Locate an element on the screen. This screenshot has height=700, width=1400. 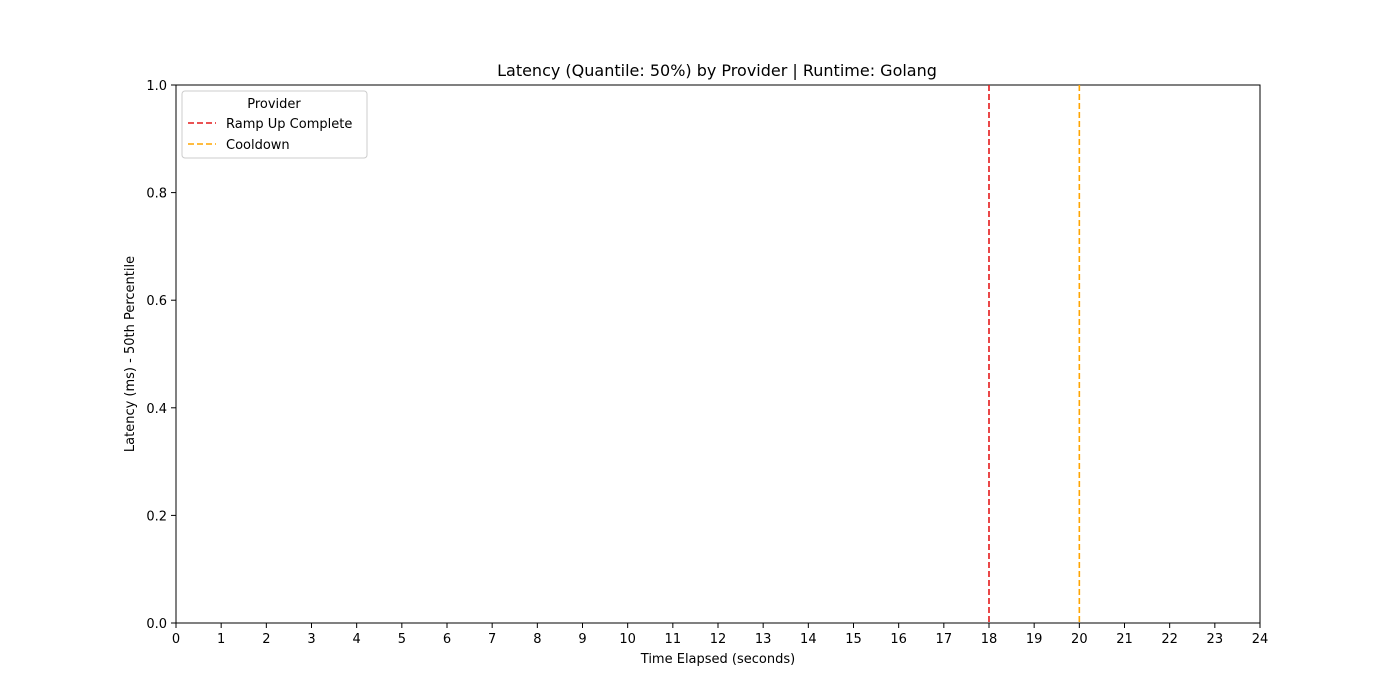
legend: Provider Ramp Up Complete Cooldown is located at coordinates (274, 124).